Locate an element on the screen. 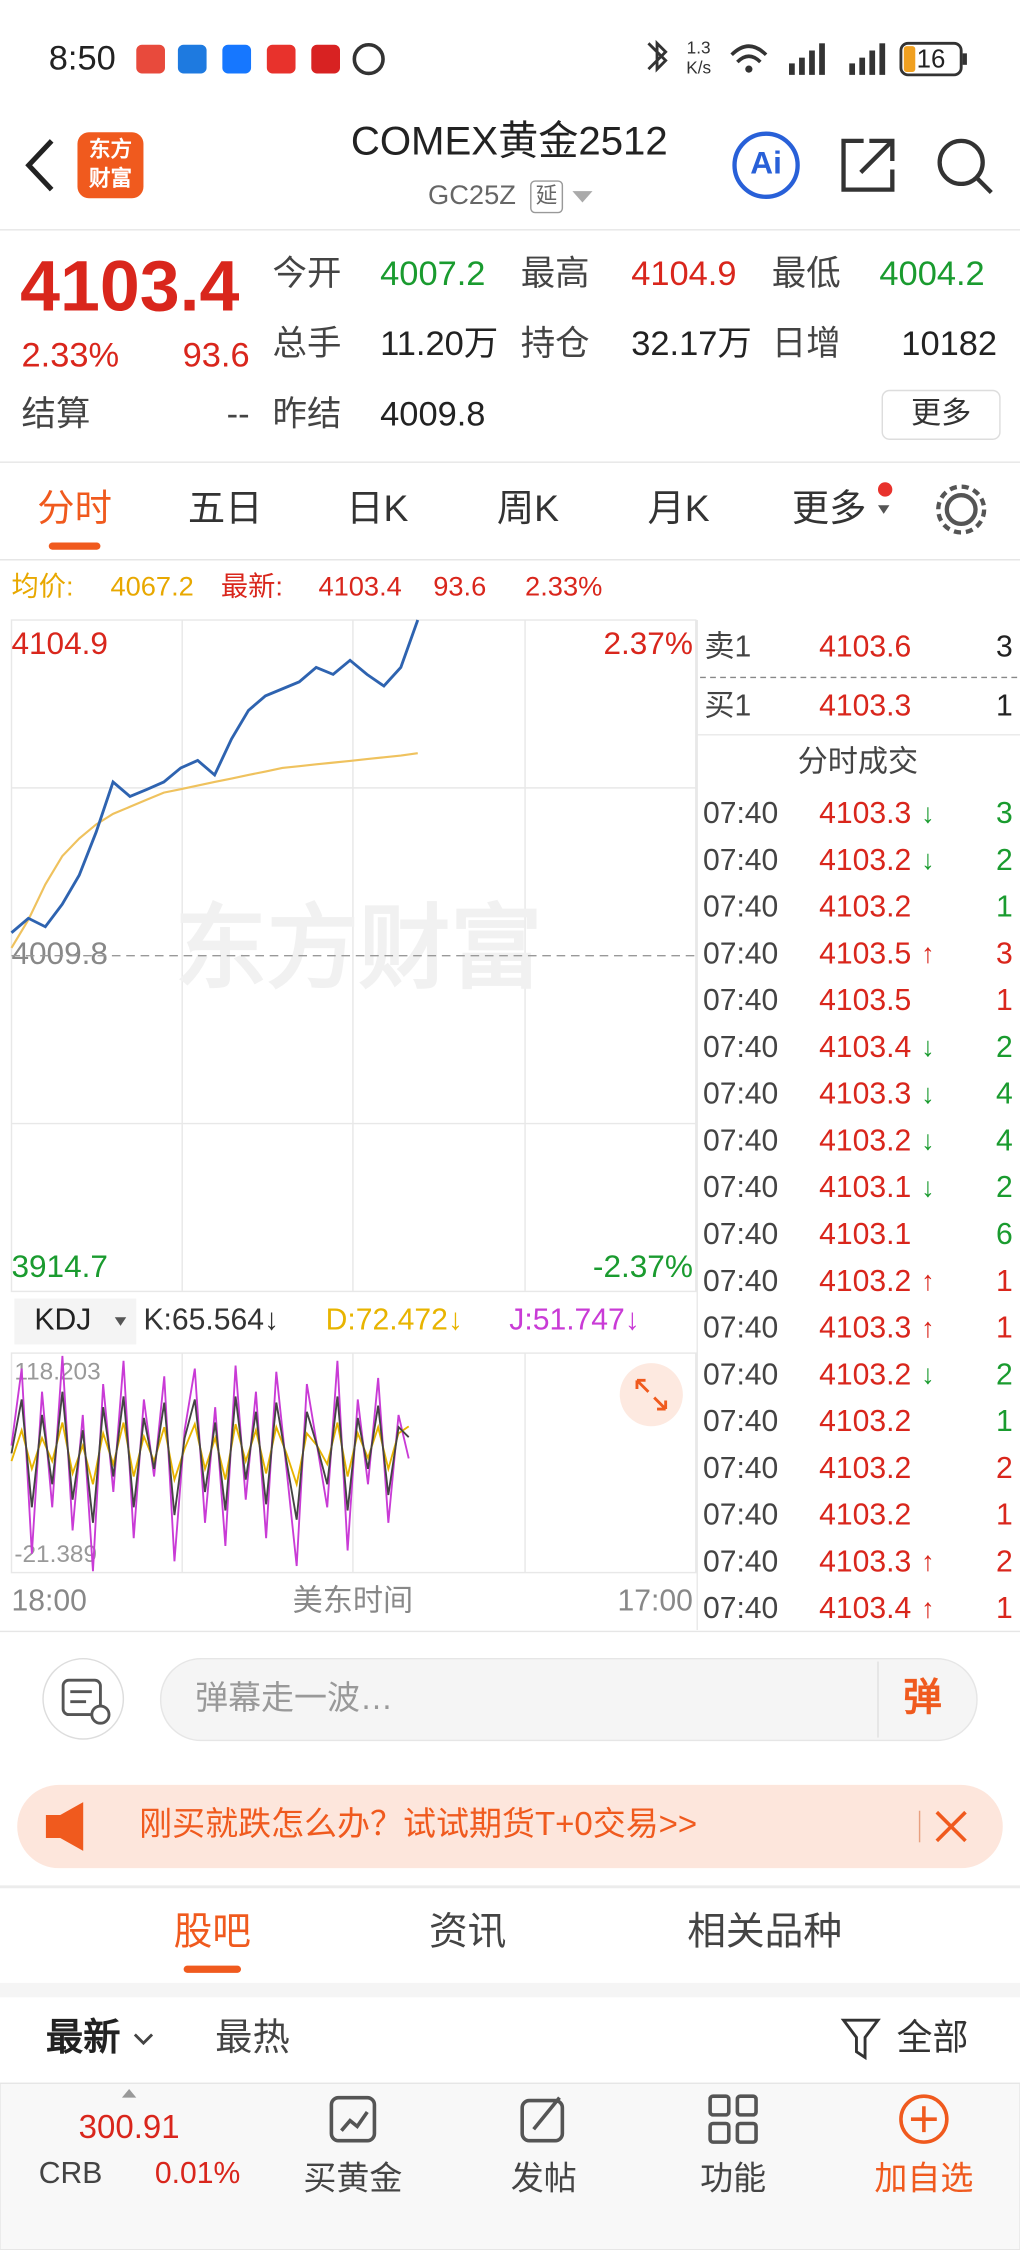 The height and width of the screenshot is (2250, 1020). book-volume: 3 is located at coordinates (1004, 647).